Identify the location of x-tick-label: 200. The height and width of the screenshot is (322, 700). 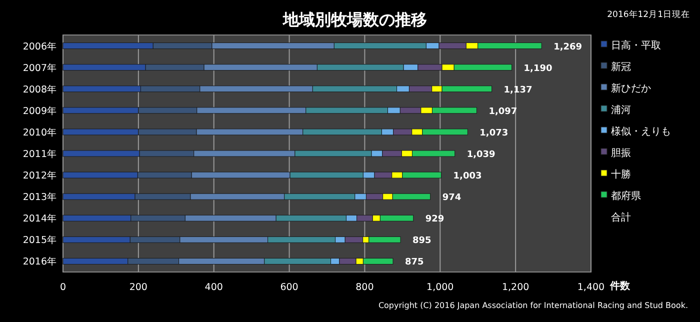
(138, 287).